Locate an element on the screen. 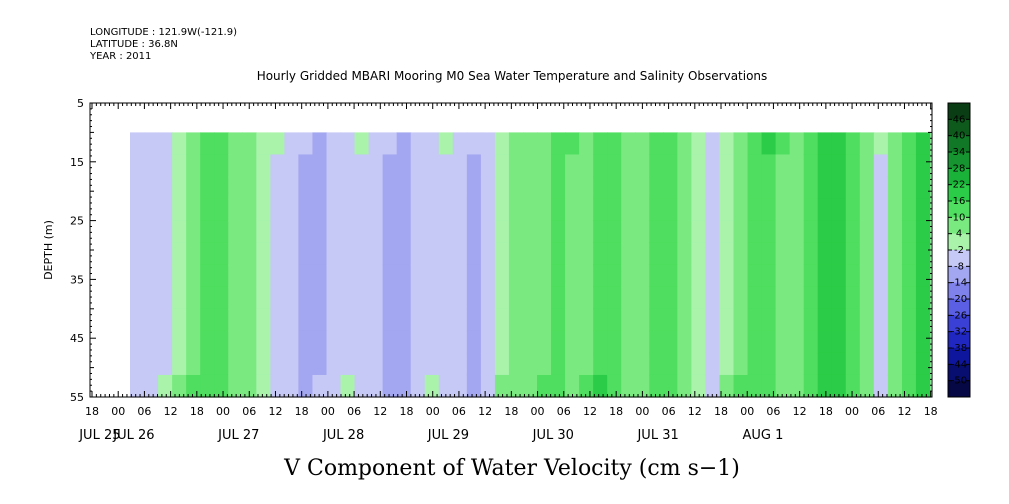  colorbar-label: 28 is located at coordinates (959, 168).